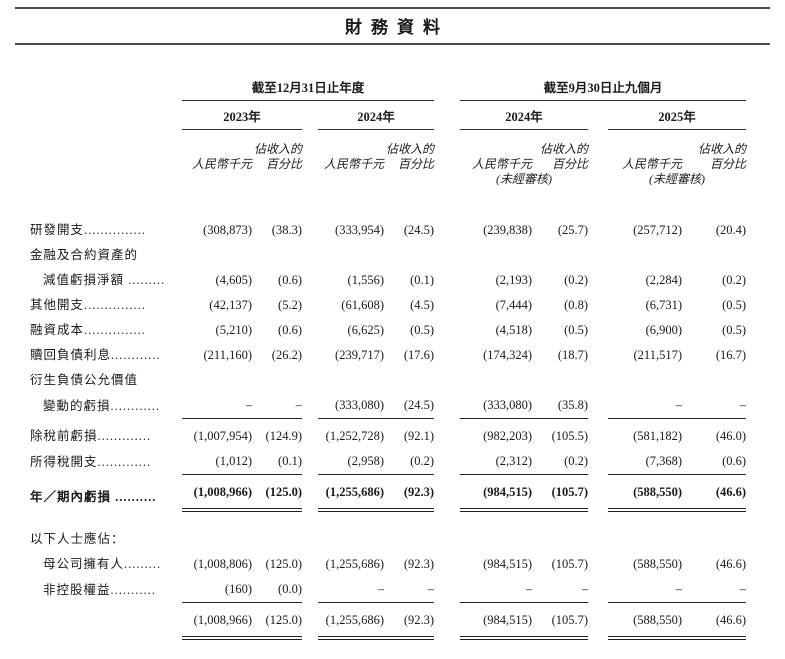 This screenshot has width=785, height=659. I want to click on subheader-row-unaudited: (未經審核) (未經審核), so click(388, 179).